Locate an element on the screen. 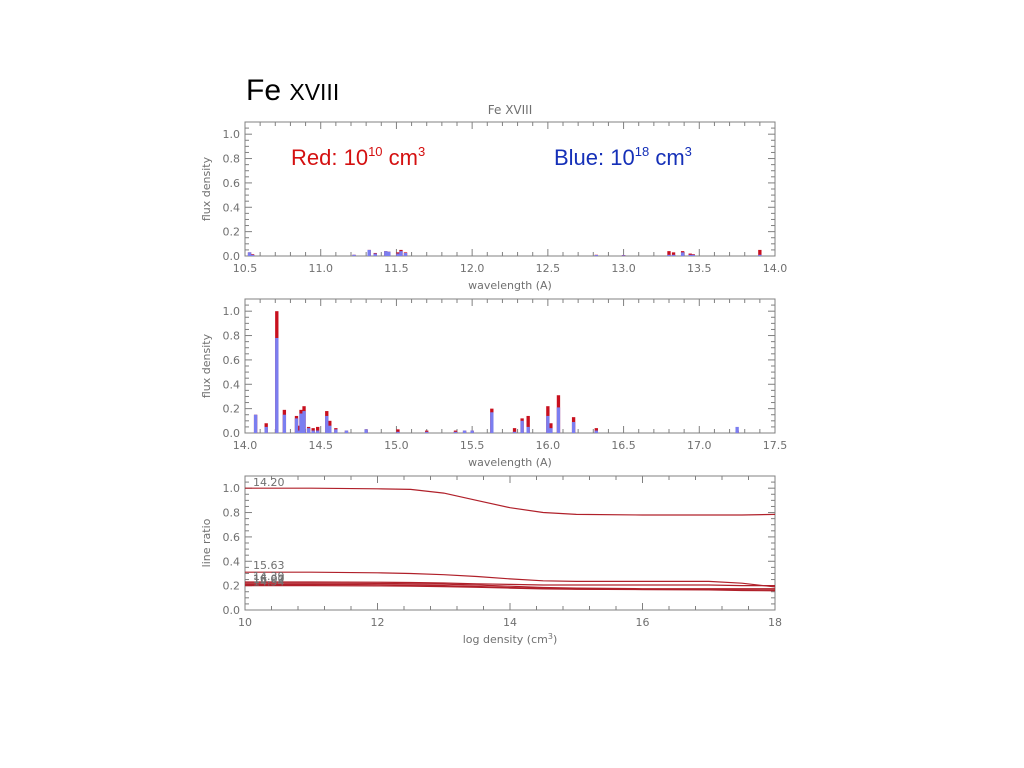 The height and width of the screenshot is (768, 1024). legend-blue-unit-exponent: 3 is located at coordinates (688, 151).